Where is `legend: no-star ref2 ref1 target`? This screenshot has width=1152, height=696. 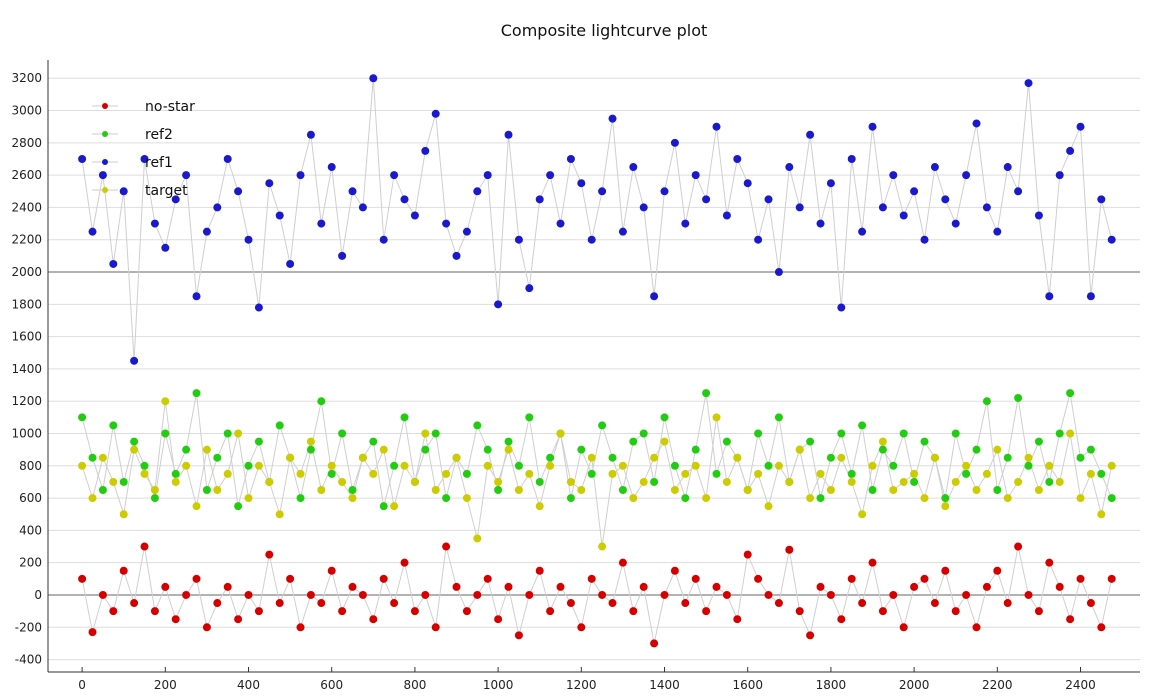
legend: no-star ref2 ref1 target is located at coordinates (143, 149).